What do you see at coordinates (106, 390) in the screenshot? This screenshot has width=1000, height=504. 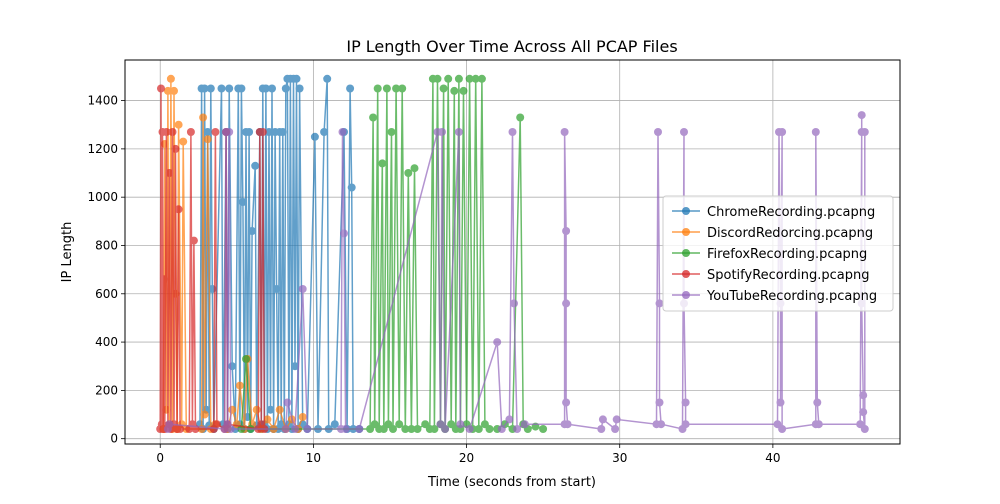 I see `y-tick-label: 200` at bounding box center [106, 390].